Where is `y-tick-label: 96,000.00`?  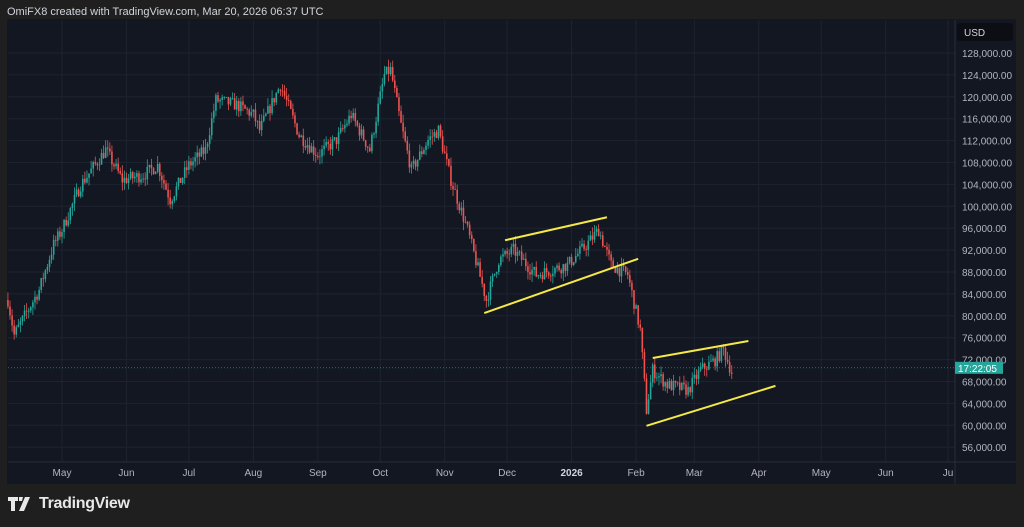 y-tick-label: 96,000.00 is located at coordinates (984, 229).